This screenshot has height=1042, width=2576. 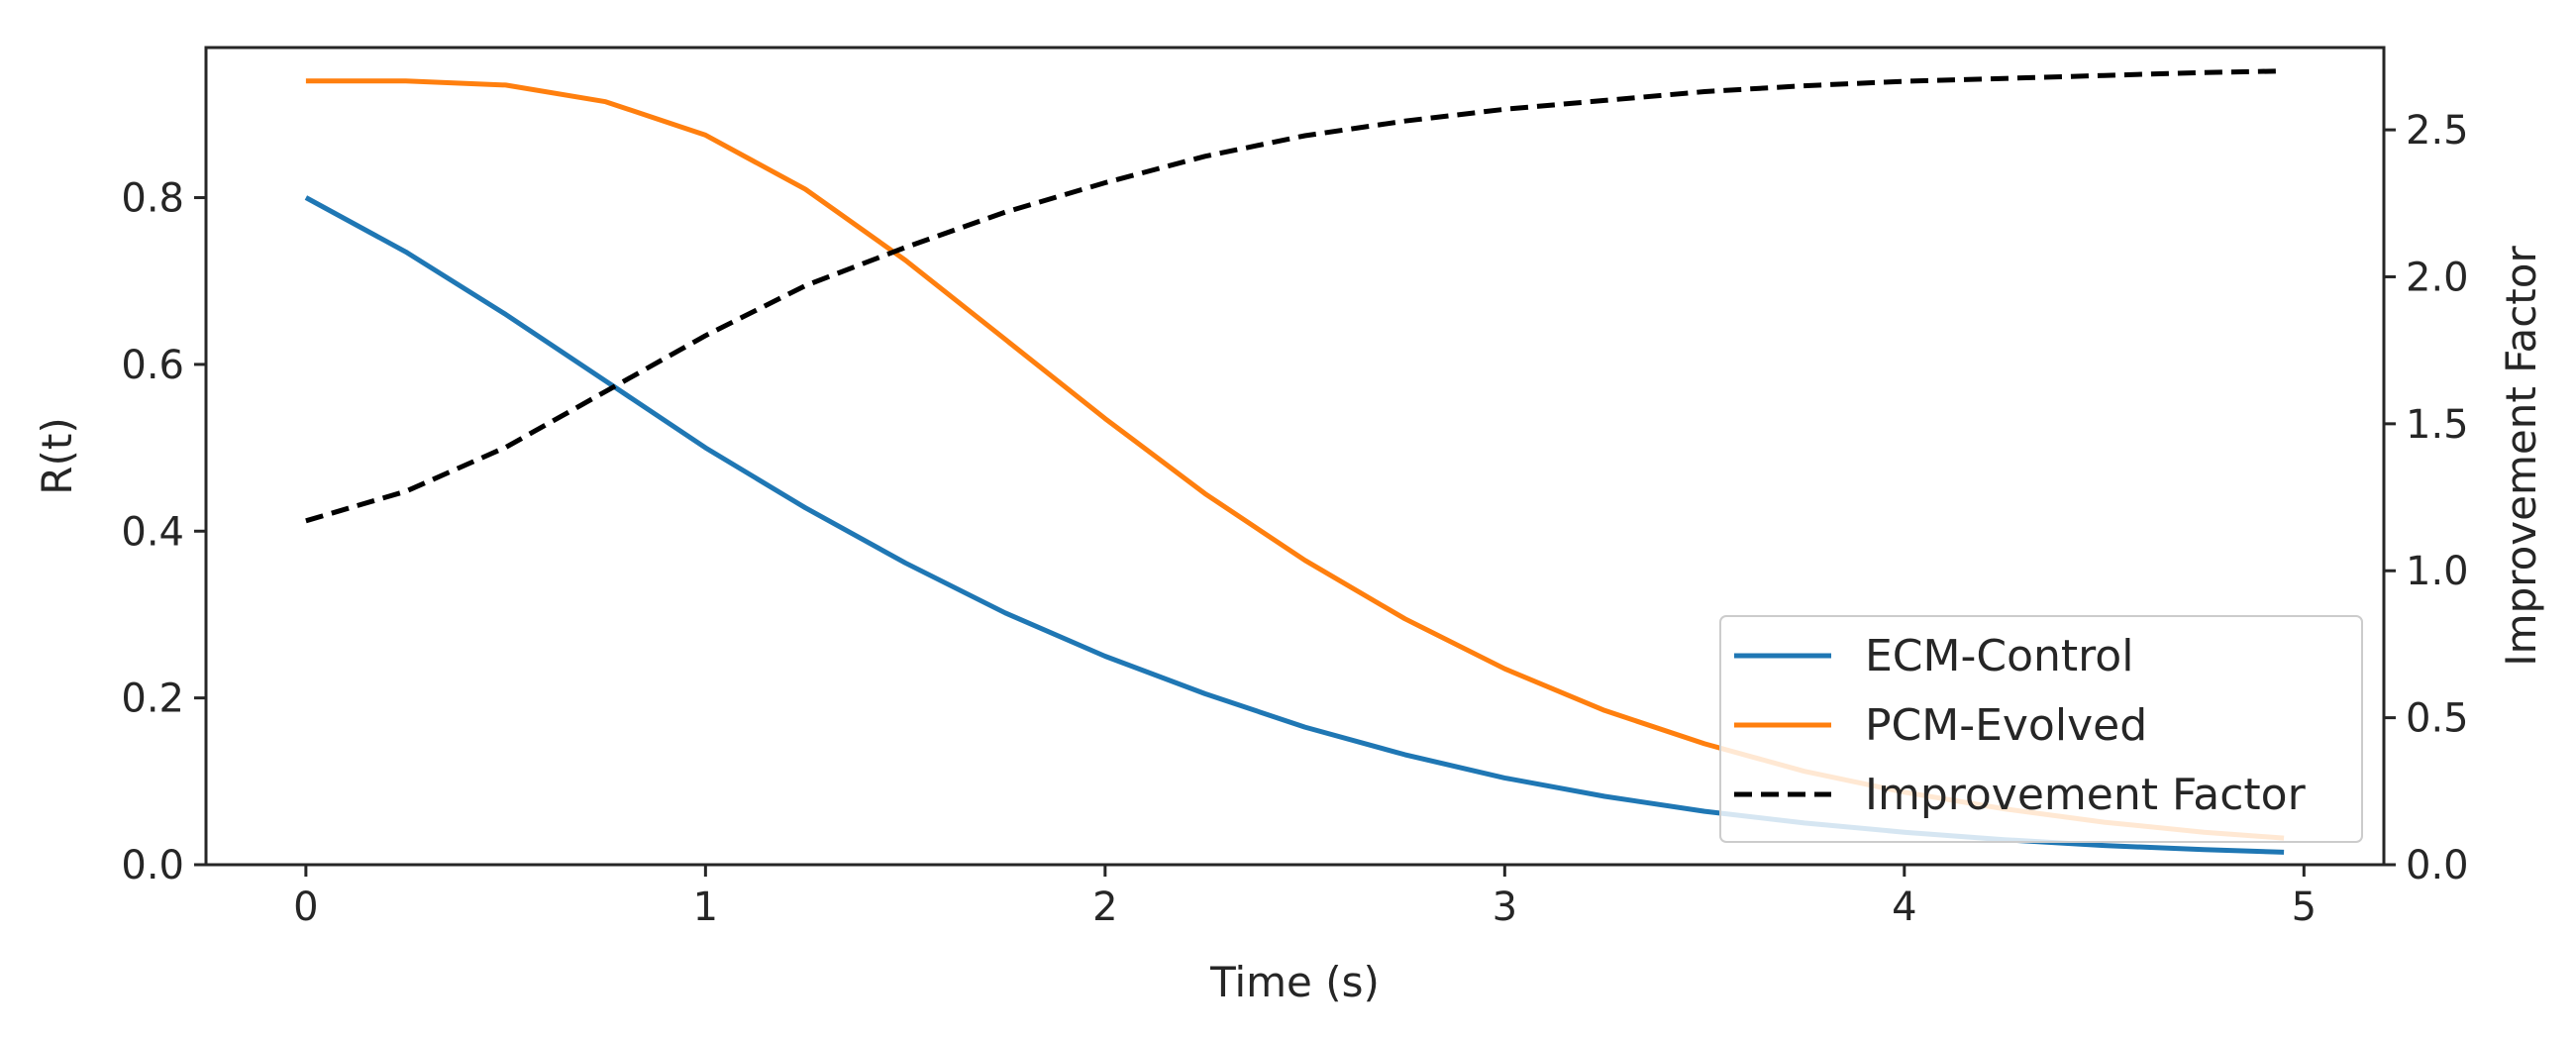 I want to click on x-tick-label: 1, so click(x=705, y=907).